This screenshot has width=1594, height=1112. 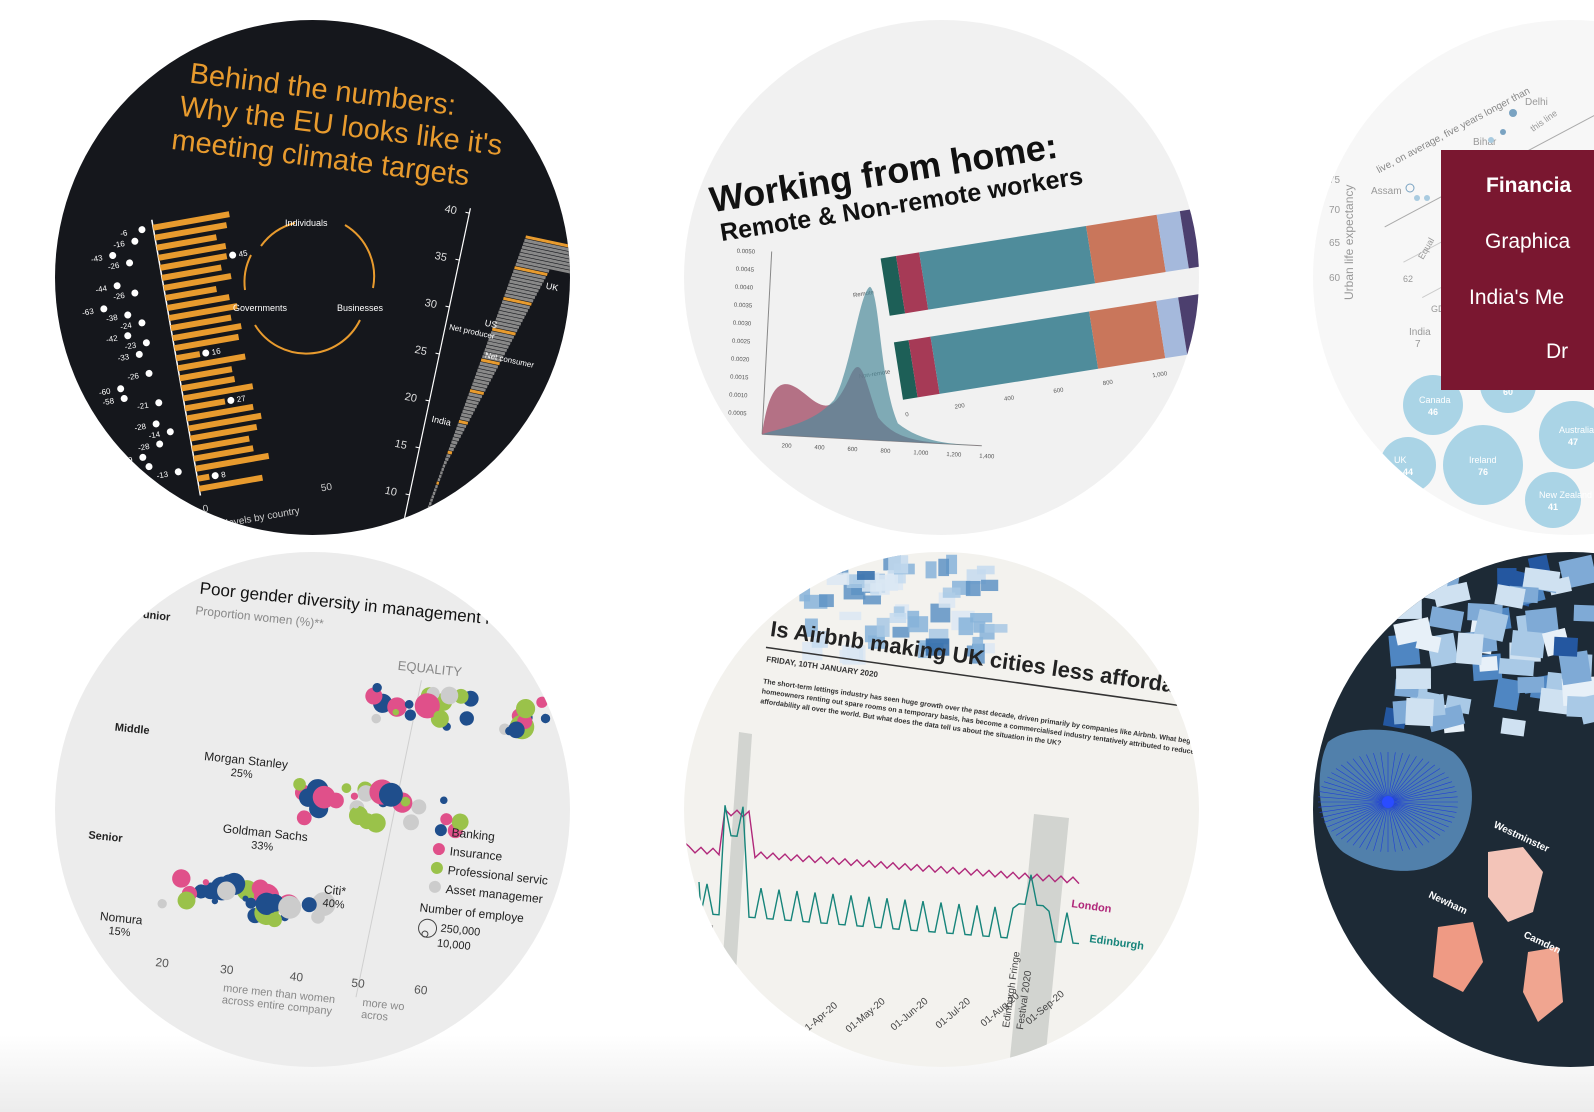 I want to click on wfh-bar-x-tick: 600, so click(x=1058, y=391).